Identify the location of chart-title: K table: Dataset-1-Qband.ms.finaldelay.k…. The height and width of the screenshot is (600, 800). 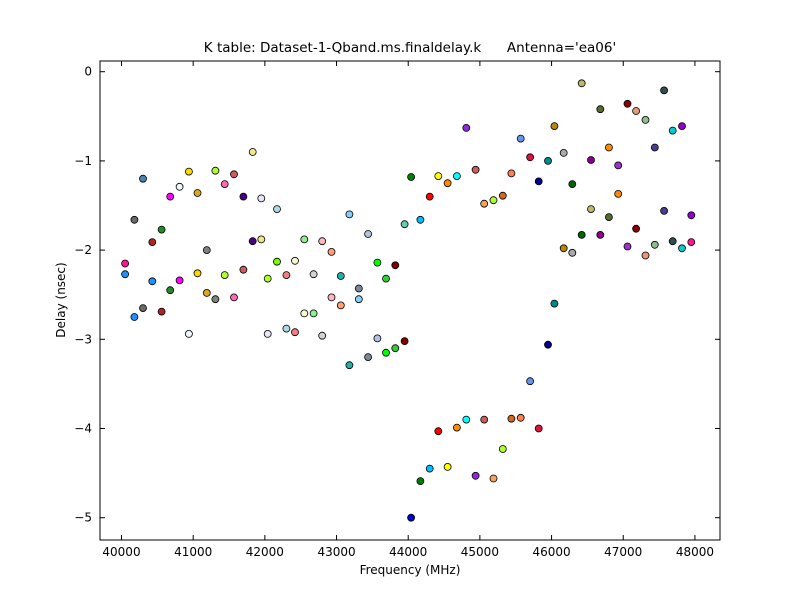
(410, 48).